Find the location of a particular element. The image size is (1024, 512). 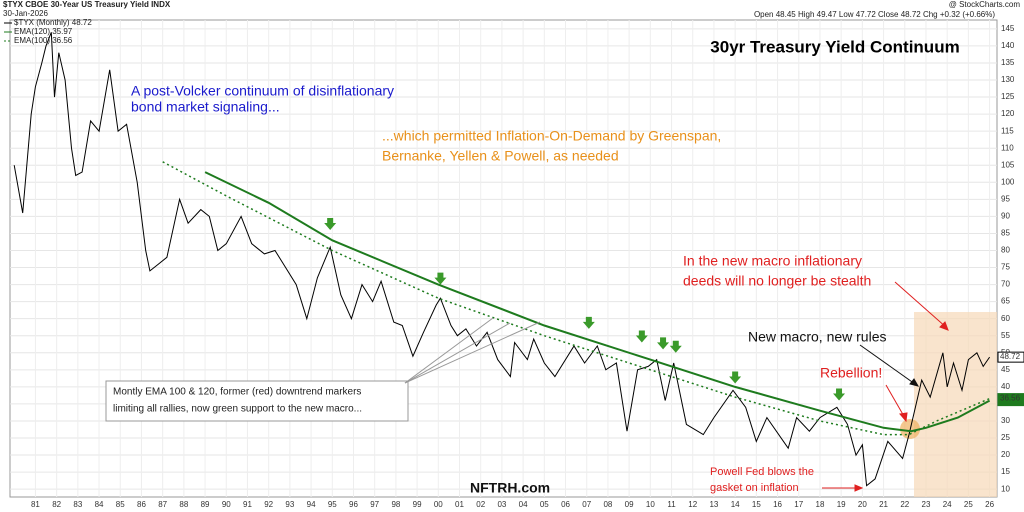

annotation: gasket on inflation is located at coordinates (754, 488).